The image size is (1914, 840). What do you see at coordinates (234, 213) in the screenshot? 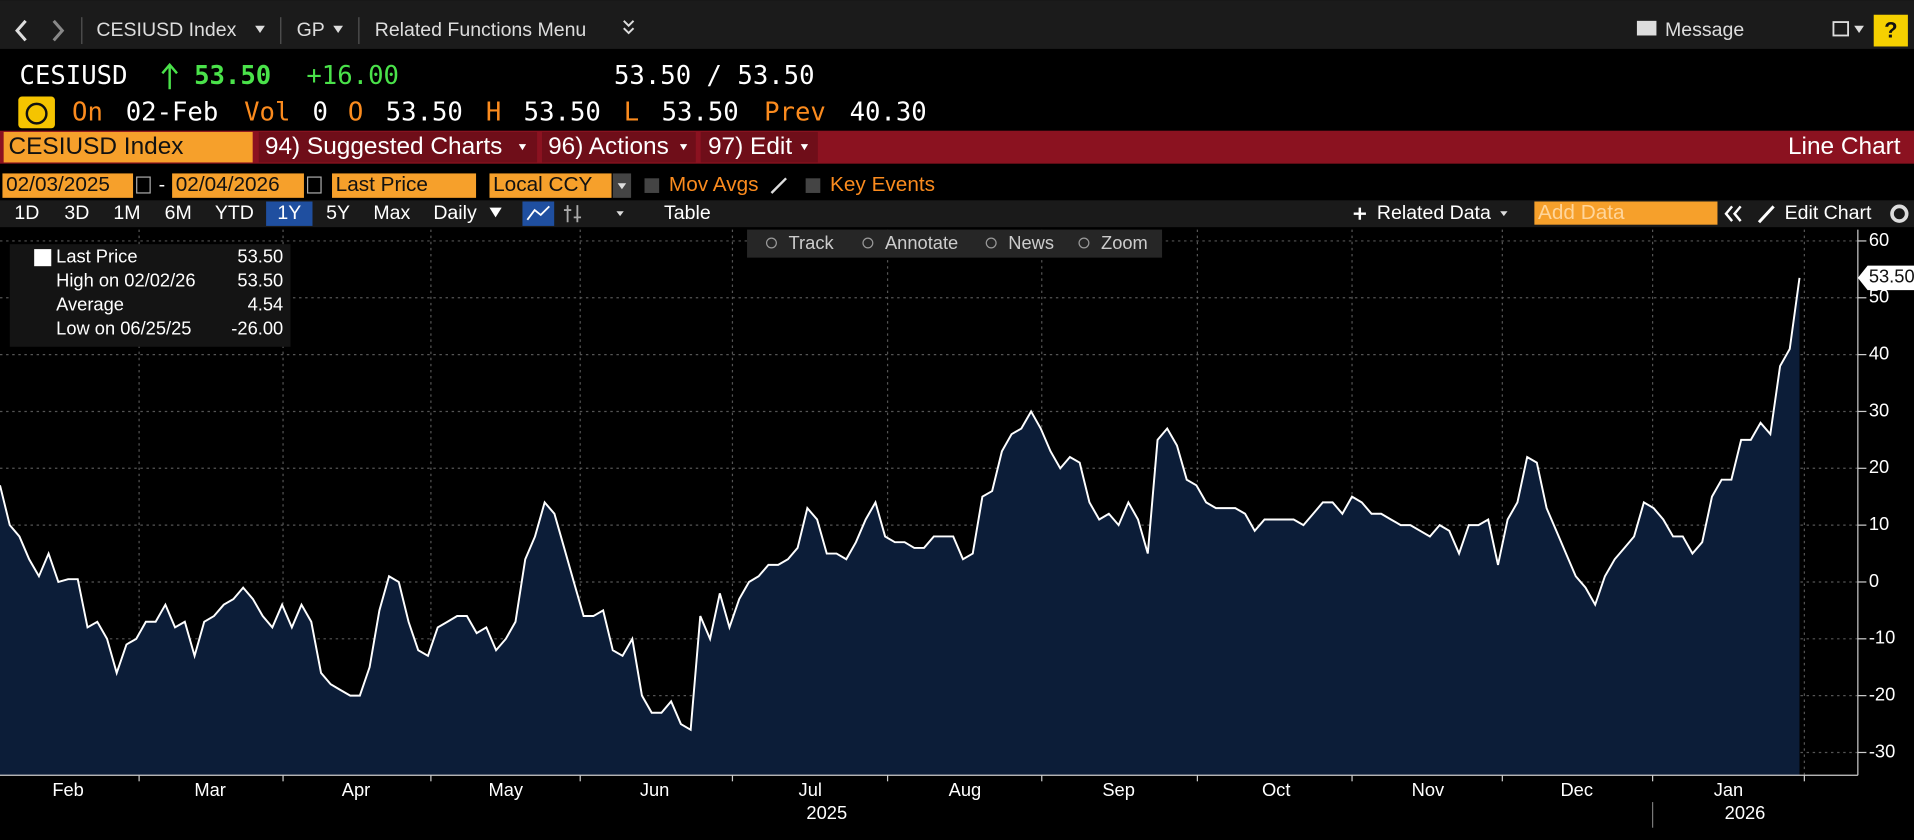
I see `period-button: YTD` at bounding box center [234, 213].